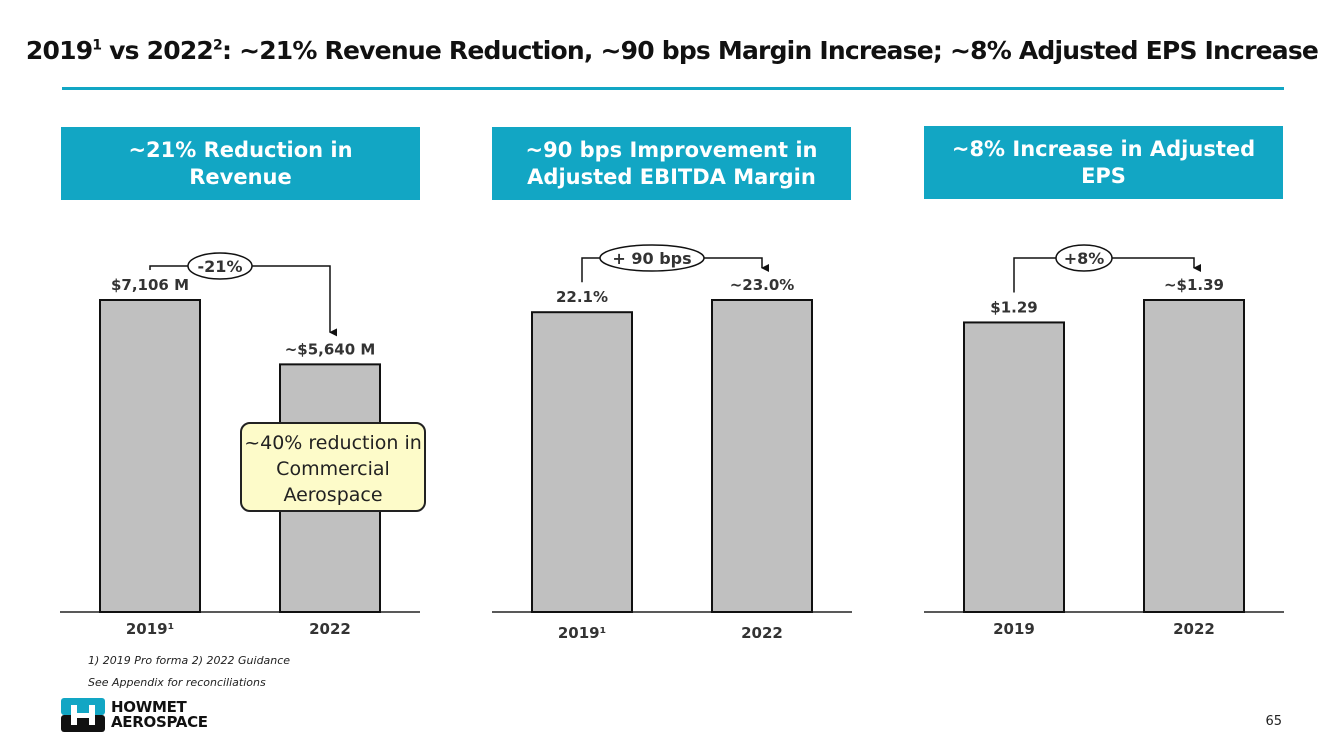  What do you see at coordinates (189, 660) in the screenshot?
I see `footnote: 1) 2019 Pro forma 2) 2022 Guidance` at bounding box center [189, 660].